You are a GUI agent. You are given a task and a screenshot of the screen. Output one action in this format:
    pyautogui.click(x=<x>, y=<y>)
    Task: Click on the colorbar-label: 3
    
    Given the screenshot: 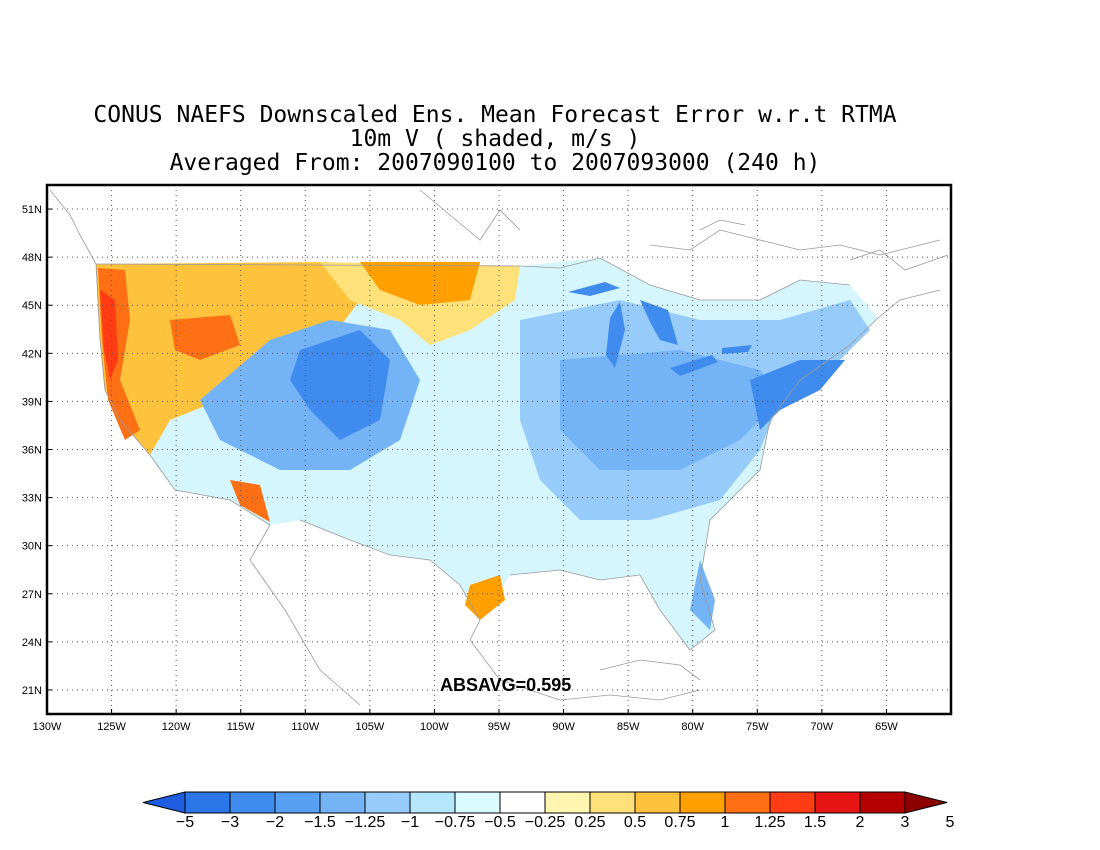 What is the action you would take?
    pyautogui.click(x=905, y=822)
    